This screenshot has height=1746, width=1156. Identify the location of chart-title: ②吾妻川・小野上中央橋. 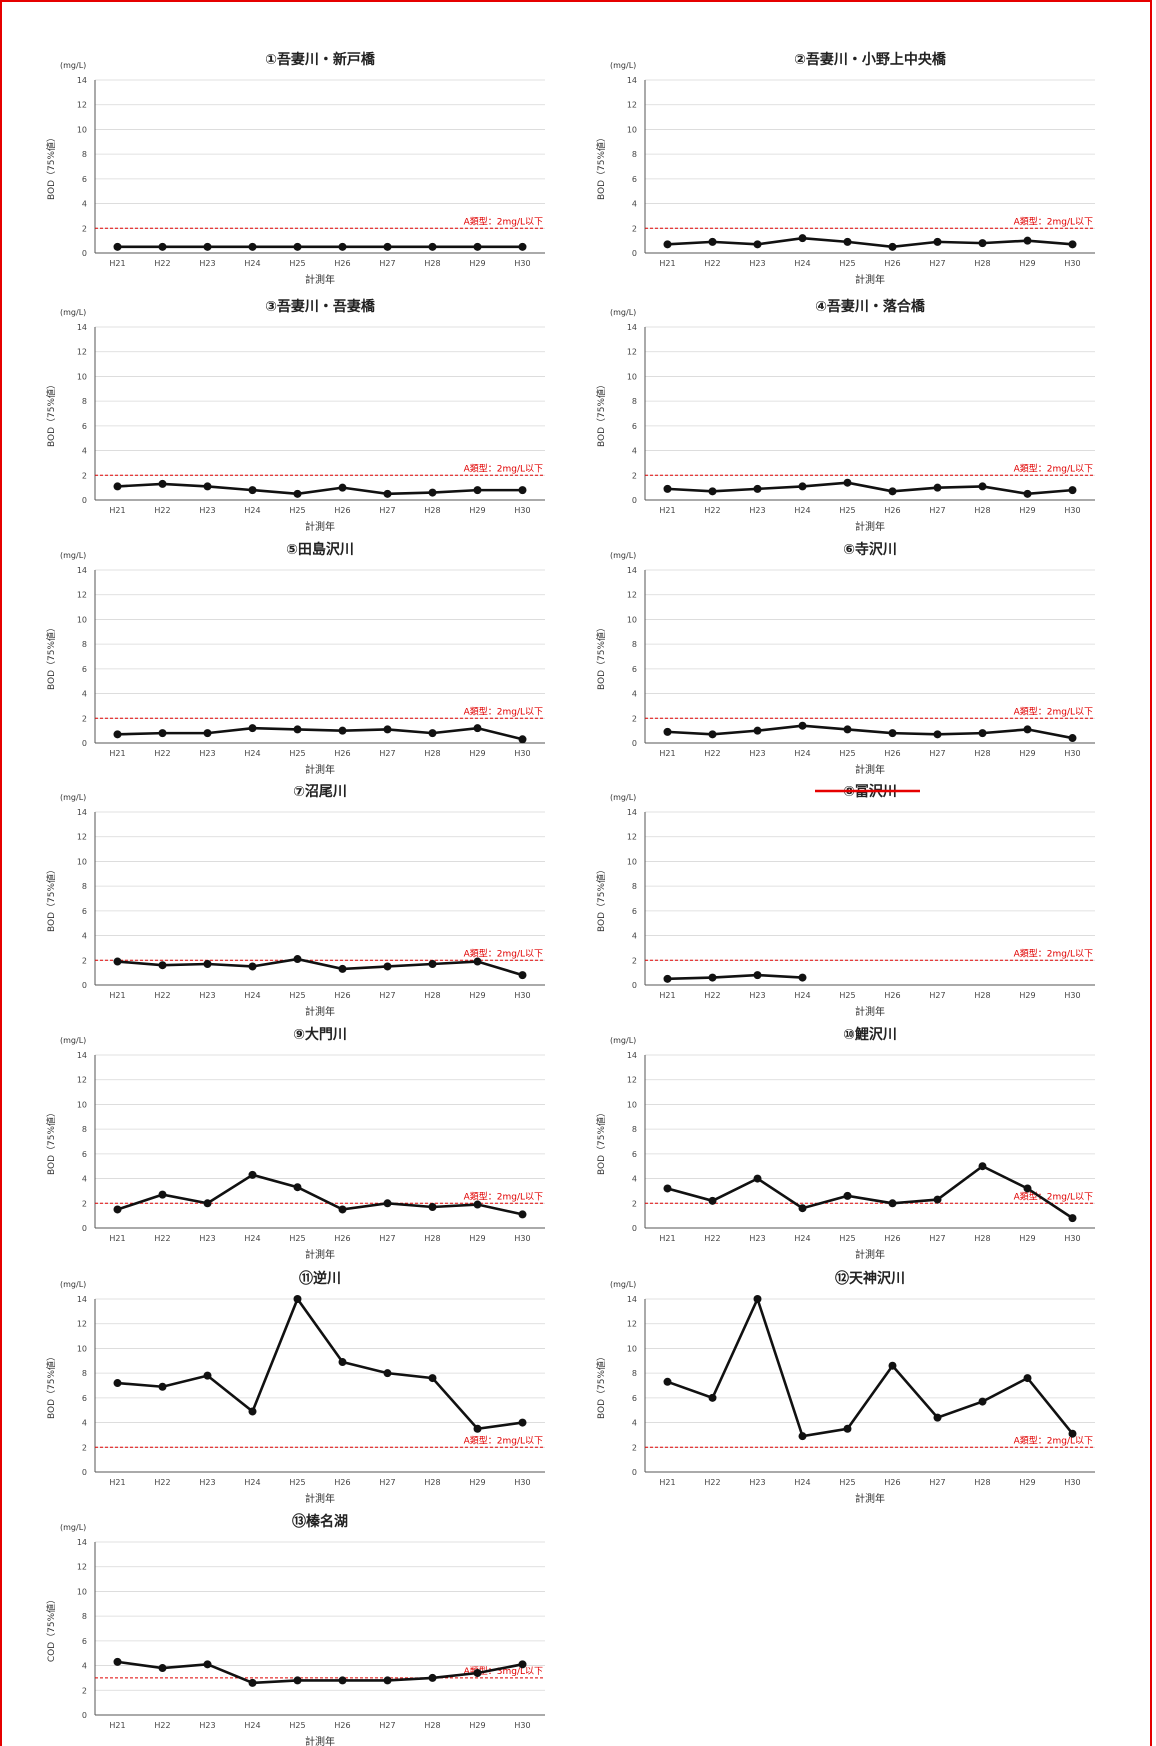
(870, 59).